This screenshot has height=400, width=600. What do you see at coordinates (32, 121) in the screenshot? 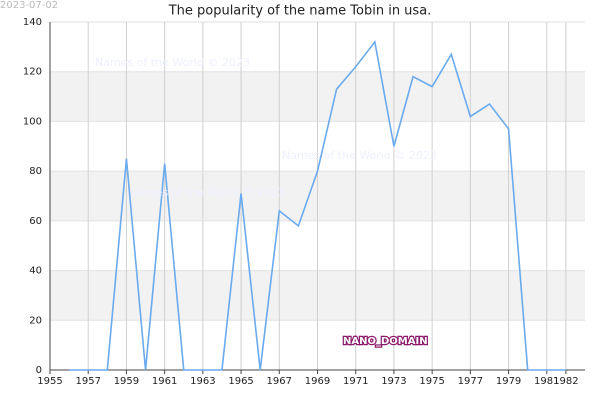
I see `y-tick-label: 100` at bounding box center [32, 121].